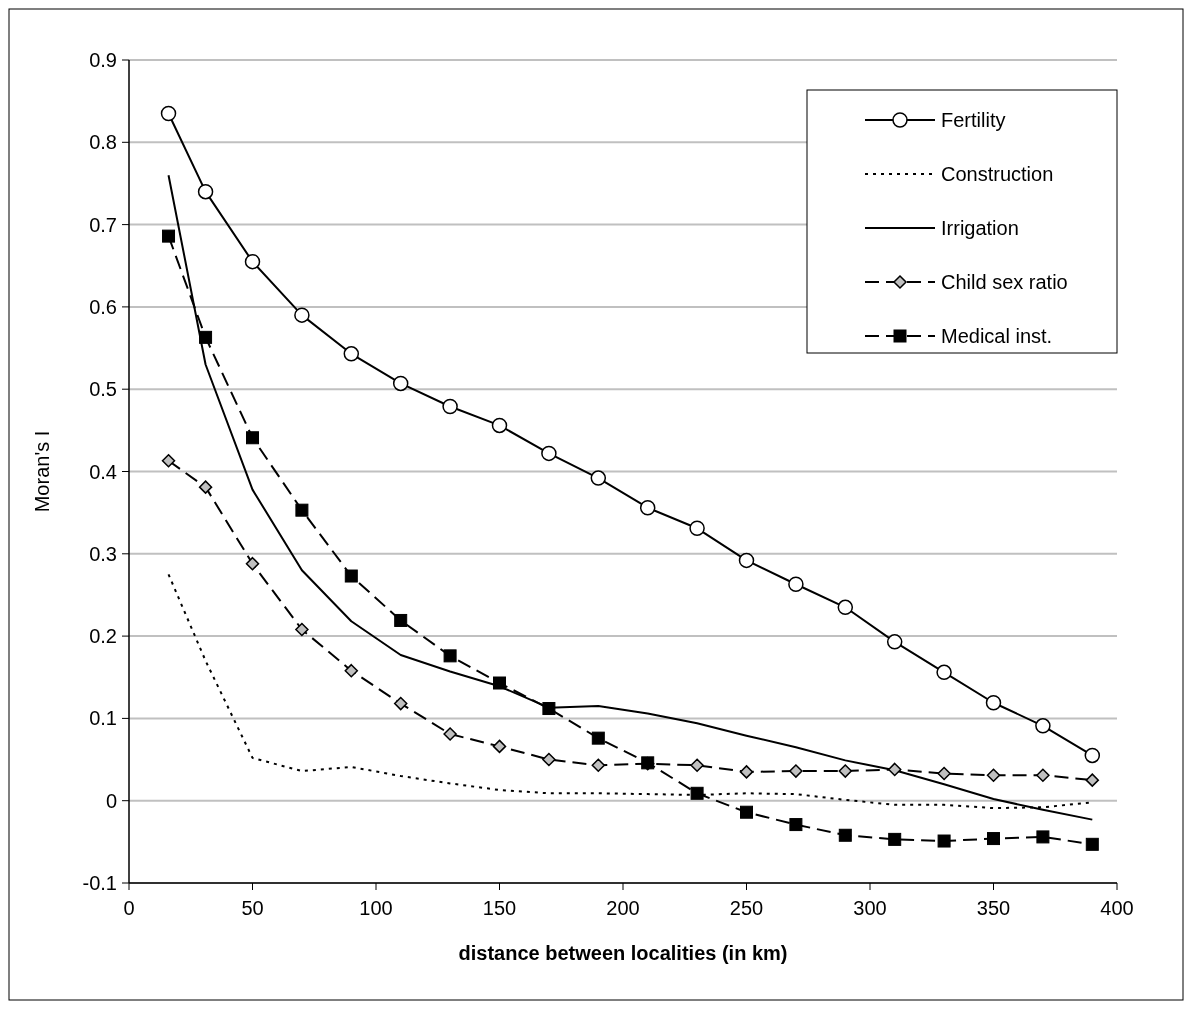 Image resolution: width=1192 pixels, height=1009 pixels. What do you see at coordinates (499, 908) in the screenshot?
I see `x-tick-label: 150` at bounding box center [499, 908].